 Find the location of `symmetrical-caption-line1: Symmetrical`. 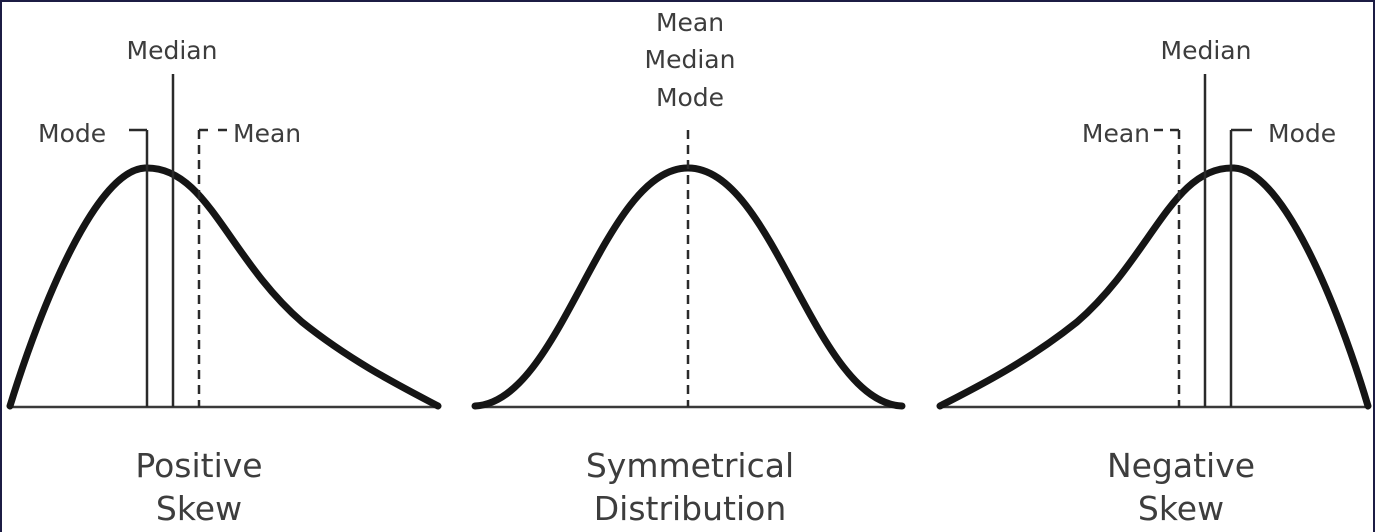

symmetrical-caption-line1: Symmetrical is located at coordinates (690, 465).